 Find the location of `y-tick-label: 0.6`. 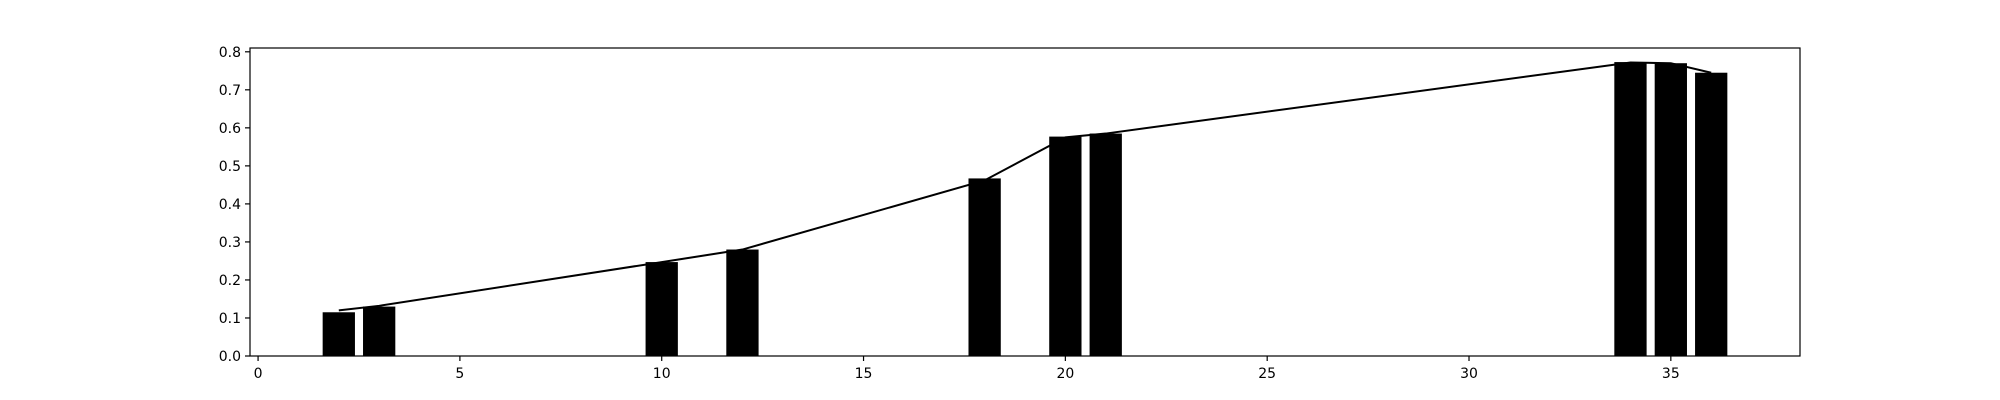

y-tick-label: 0.6 is located at coordinates (230, 129).